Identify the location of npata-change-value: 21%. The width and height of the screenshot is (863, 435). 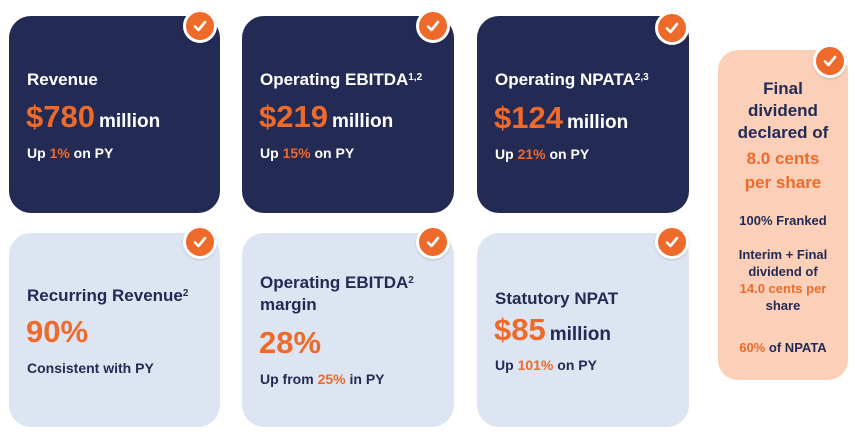
(531, 154).